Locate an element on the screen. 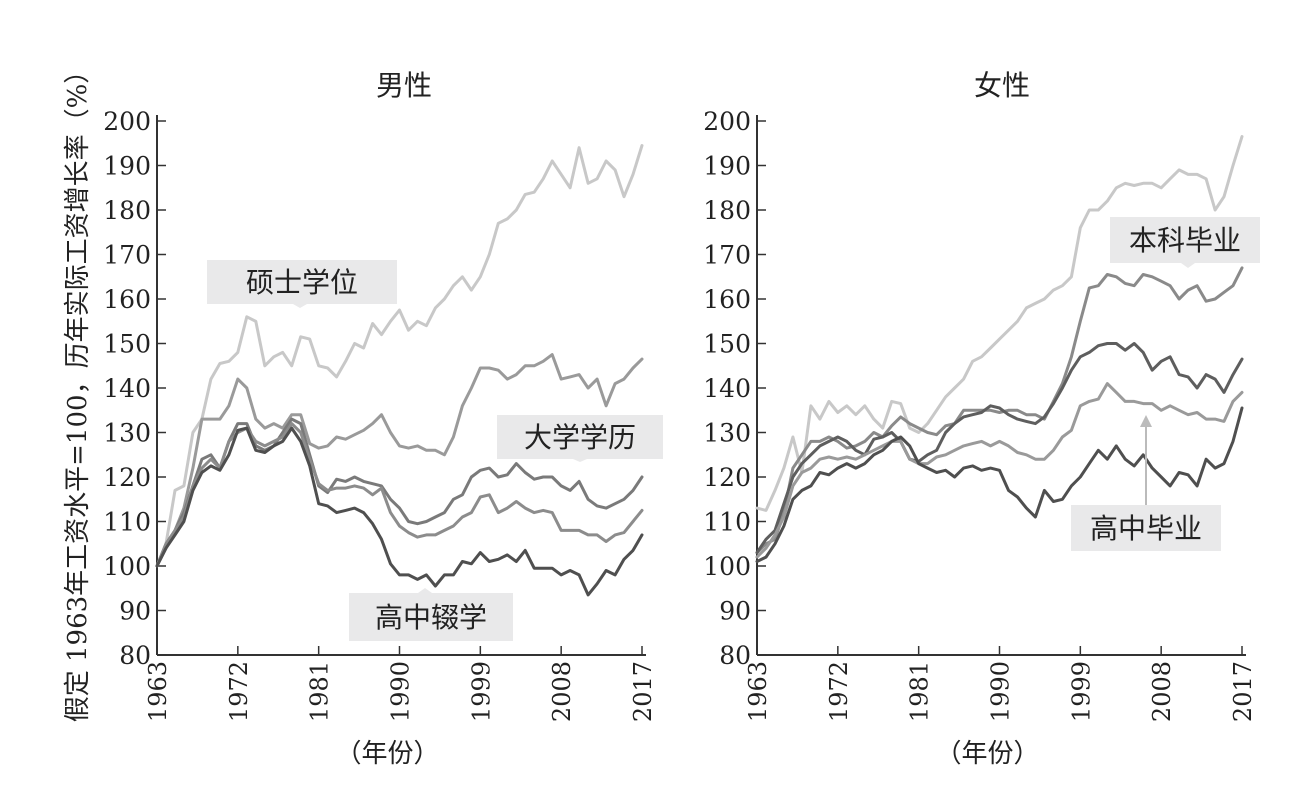 This screenshot has width=1291, height=791. annotation-text: 高中辍学 is located at coordinates (431, 617).